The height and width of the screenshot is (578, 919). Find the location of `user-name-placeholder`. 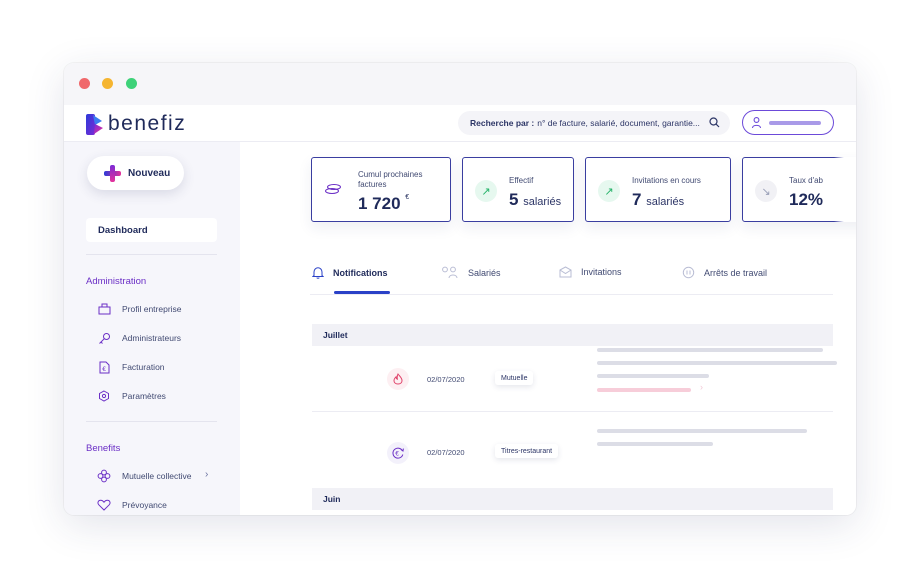

user-name-placeholder is located at coordinates (795, 123).